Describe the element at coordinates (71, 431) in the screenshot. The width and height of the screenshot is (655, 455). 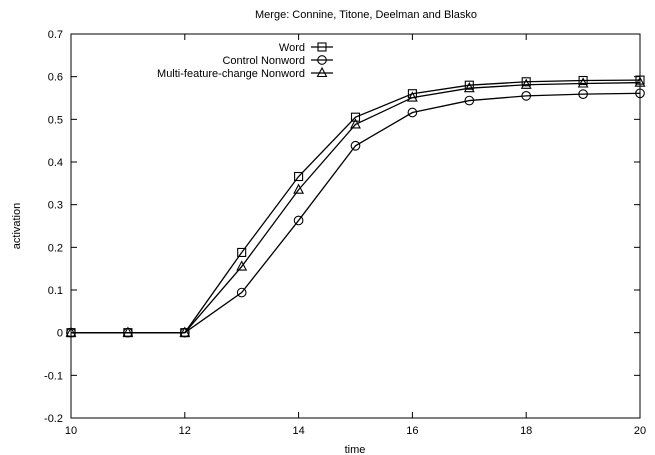
I see `x-tick-label: 10` at that location.